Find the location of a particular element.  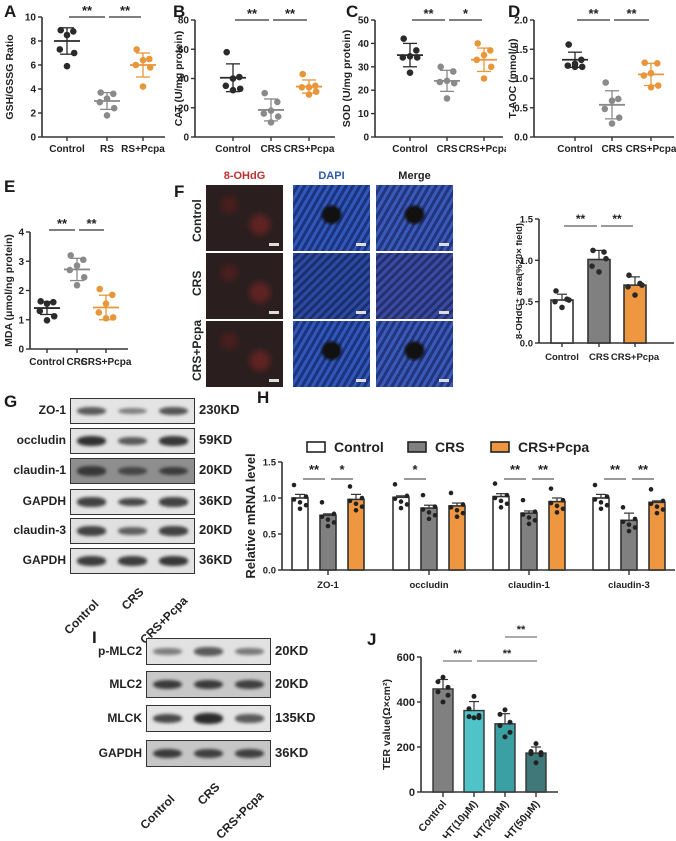

svg-text: 8-OHdG⁺ area(%20× field) is located at coordinates (520, 281).